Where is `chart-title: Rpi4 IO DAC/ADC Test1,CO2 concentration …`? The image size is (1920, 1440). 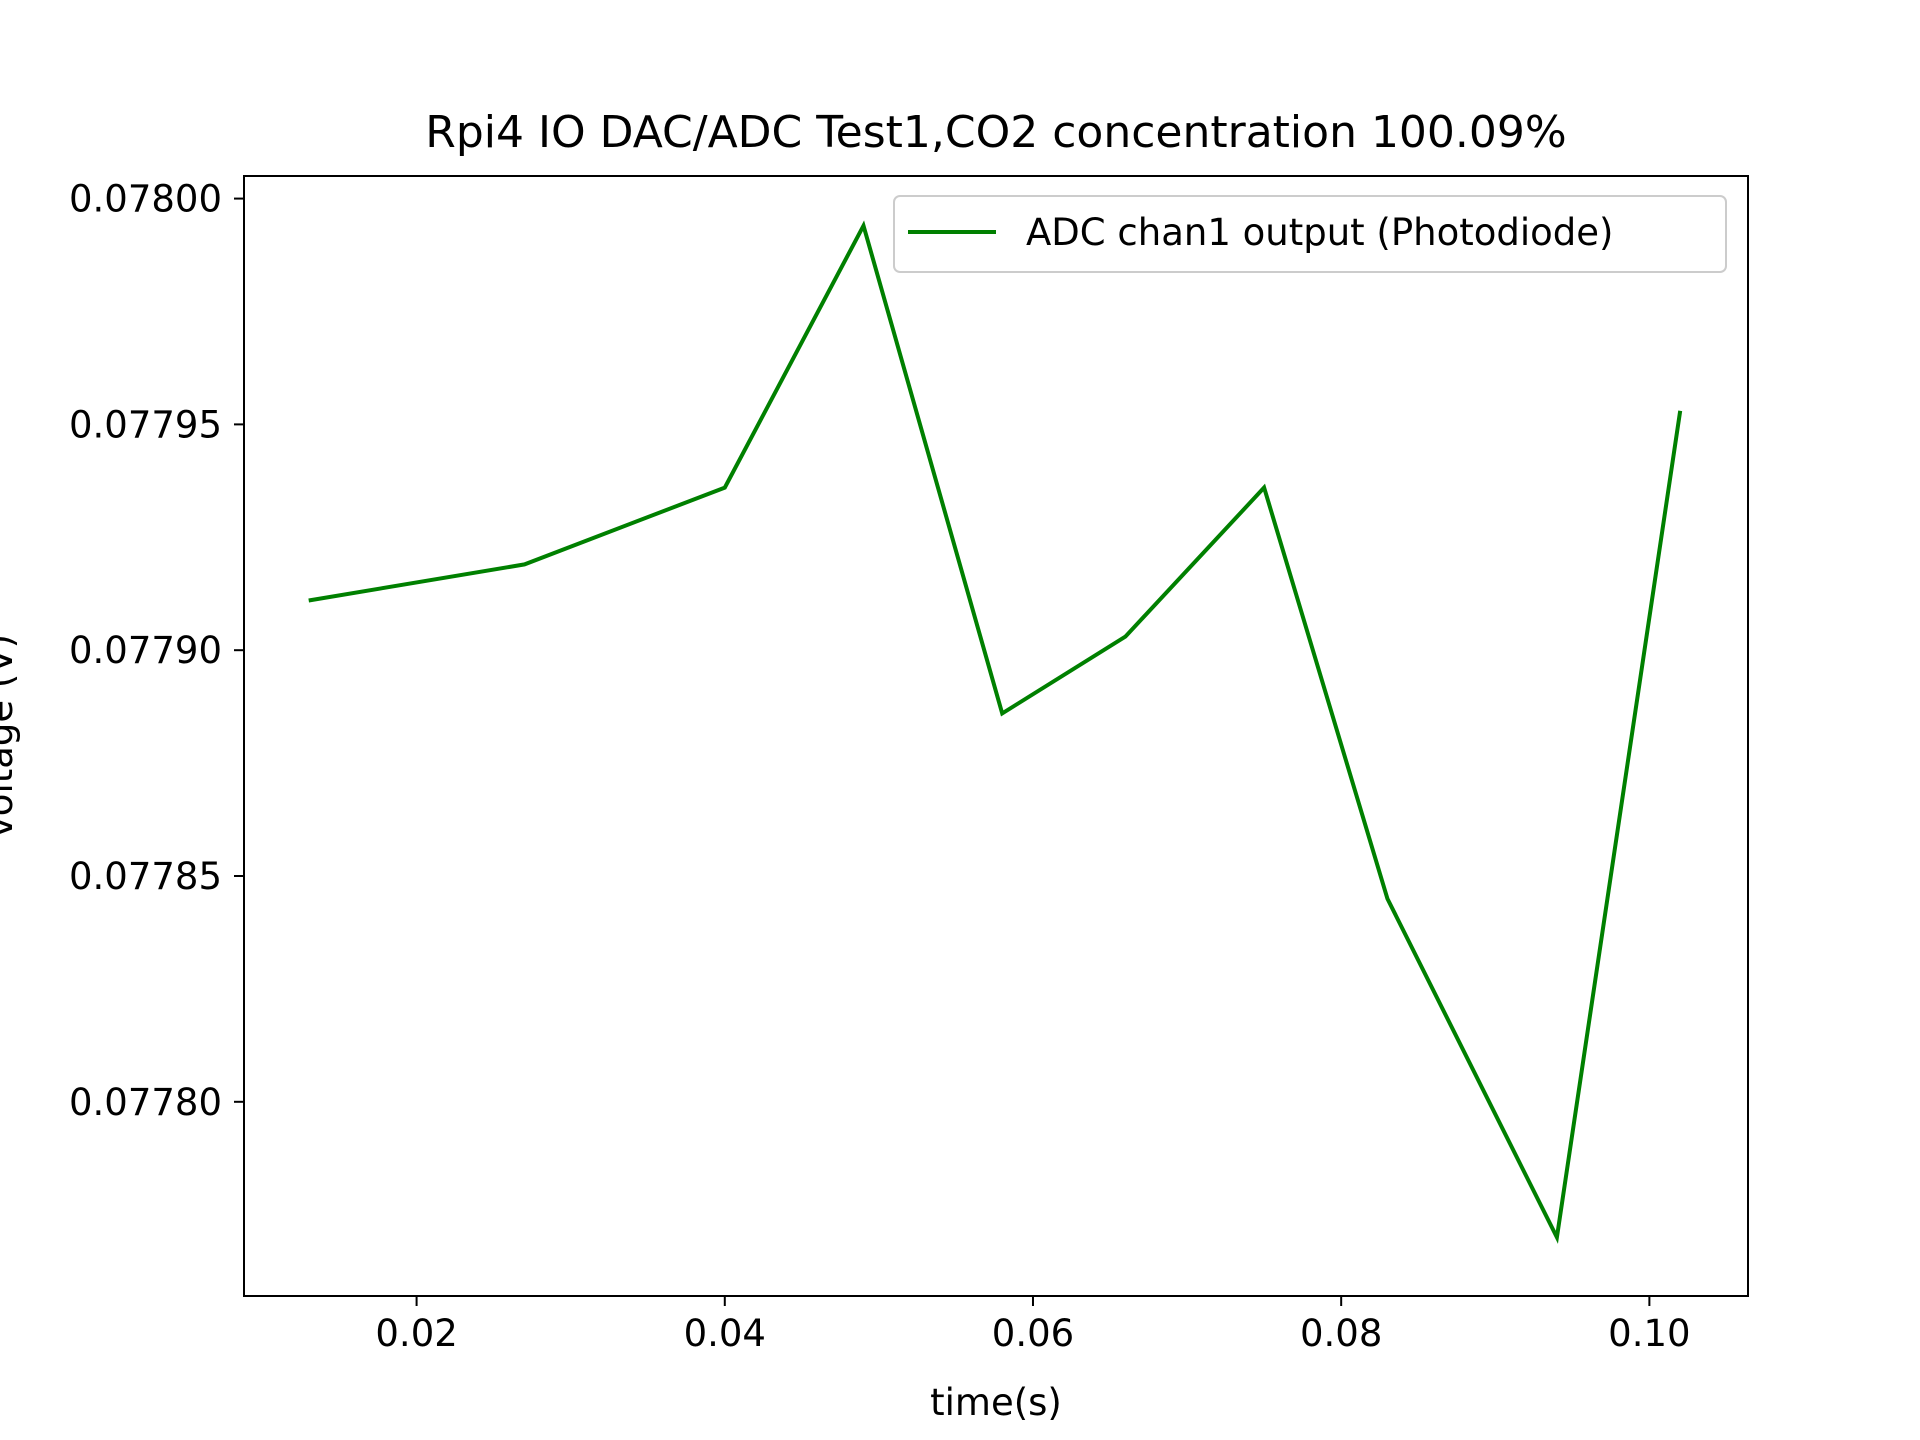 chart-title: Rpi4 IO DAC/ADC Test1,CO2 concentration … is located at coordinates (995, 132).